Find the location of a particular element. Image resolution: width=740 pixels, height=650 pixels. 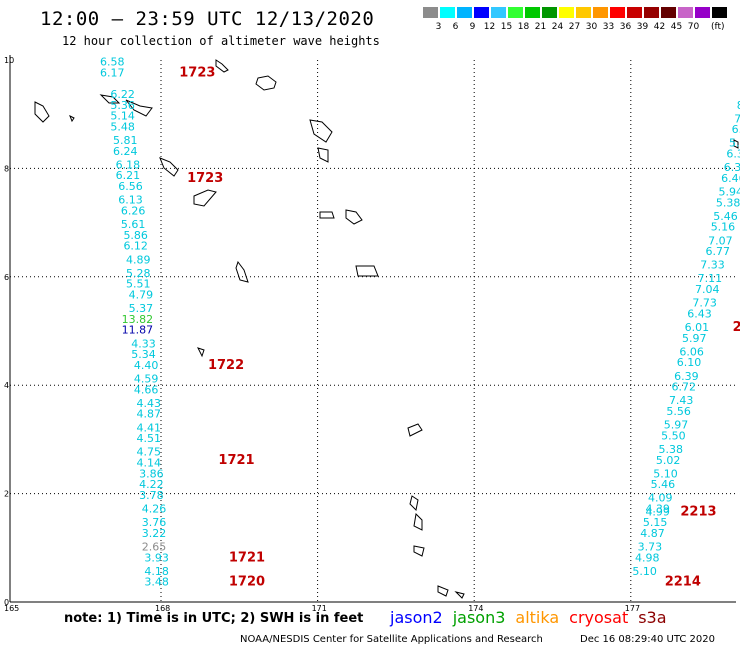

wave-height-value: 6.43 is located at coordinates (699, 313).